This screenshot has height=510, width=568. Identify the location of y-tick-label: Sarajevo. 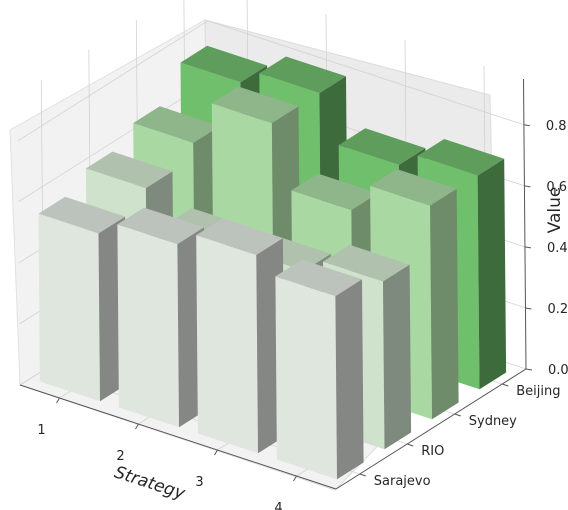
(402, 481).